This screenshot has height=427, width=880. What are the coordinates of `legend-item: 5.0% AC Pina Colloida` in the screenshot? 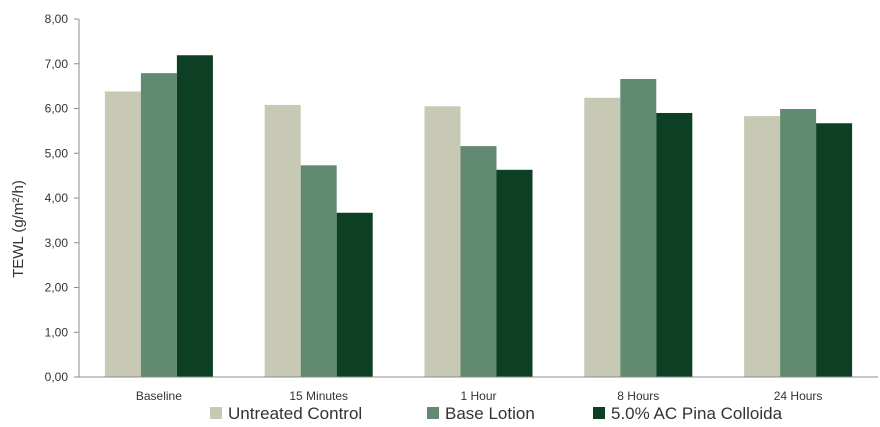 It's located at (688, 413).